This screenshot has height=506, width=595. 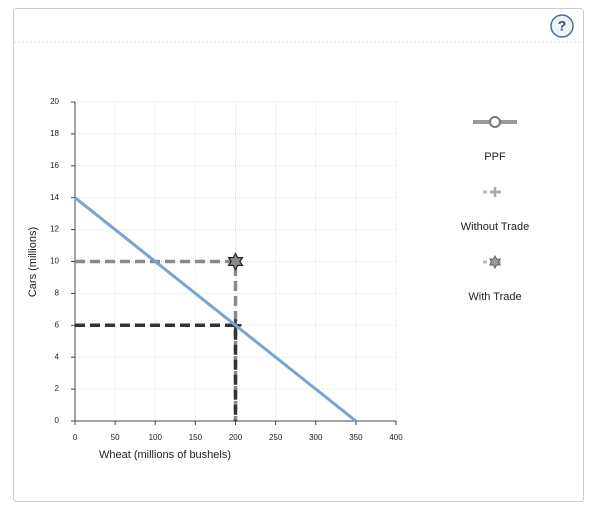 What do you see at coordinates (57, 356) in the screenshot?
I see `y-tick-label: 4` at bounding box center [57, 356].